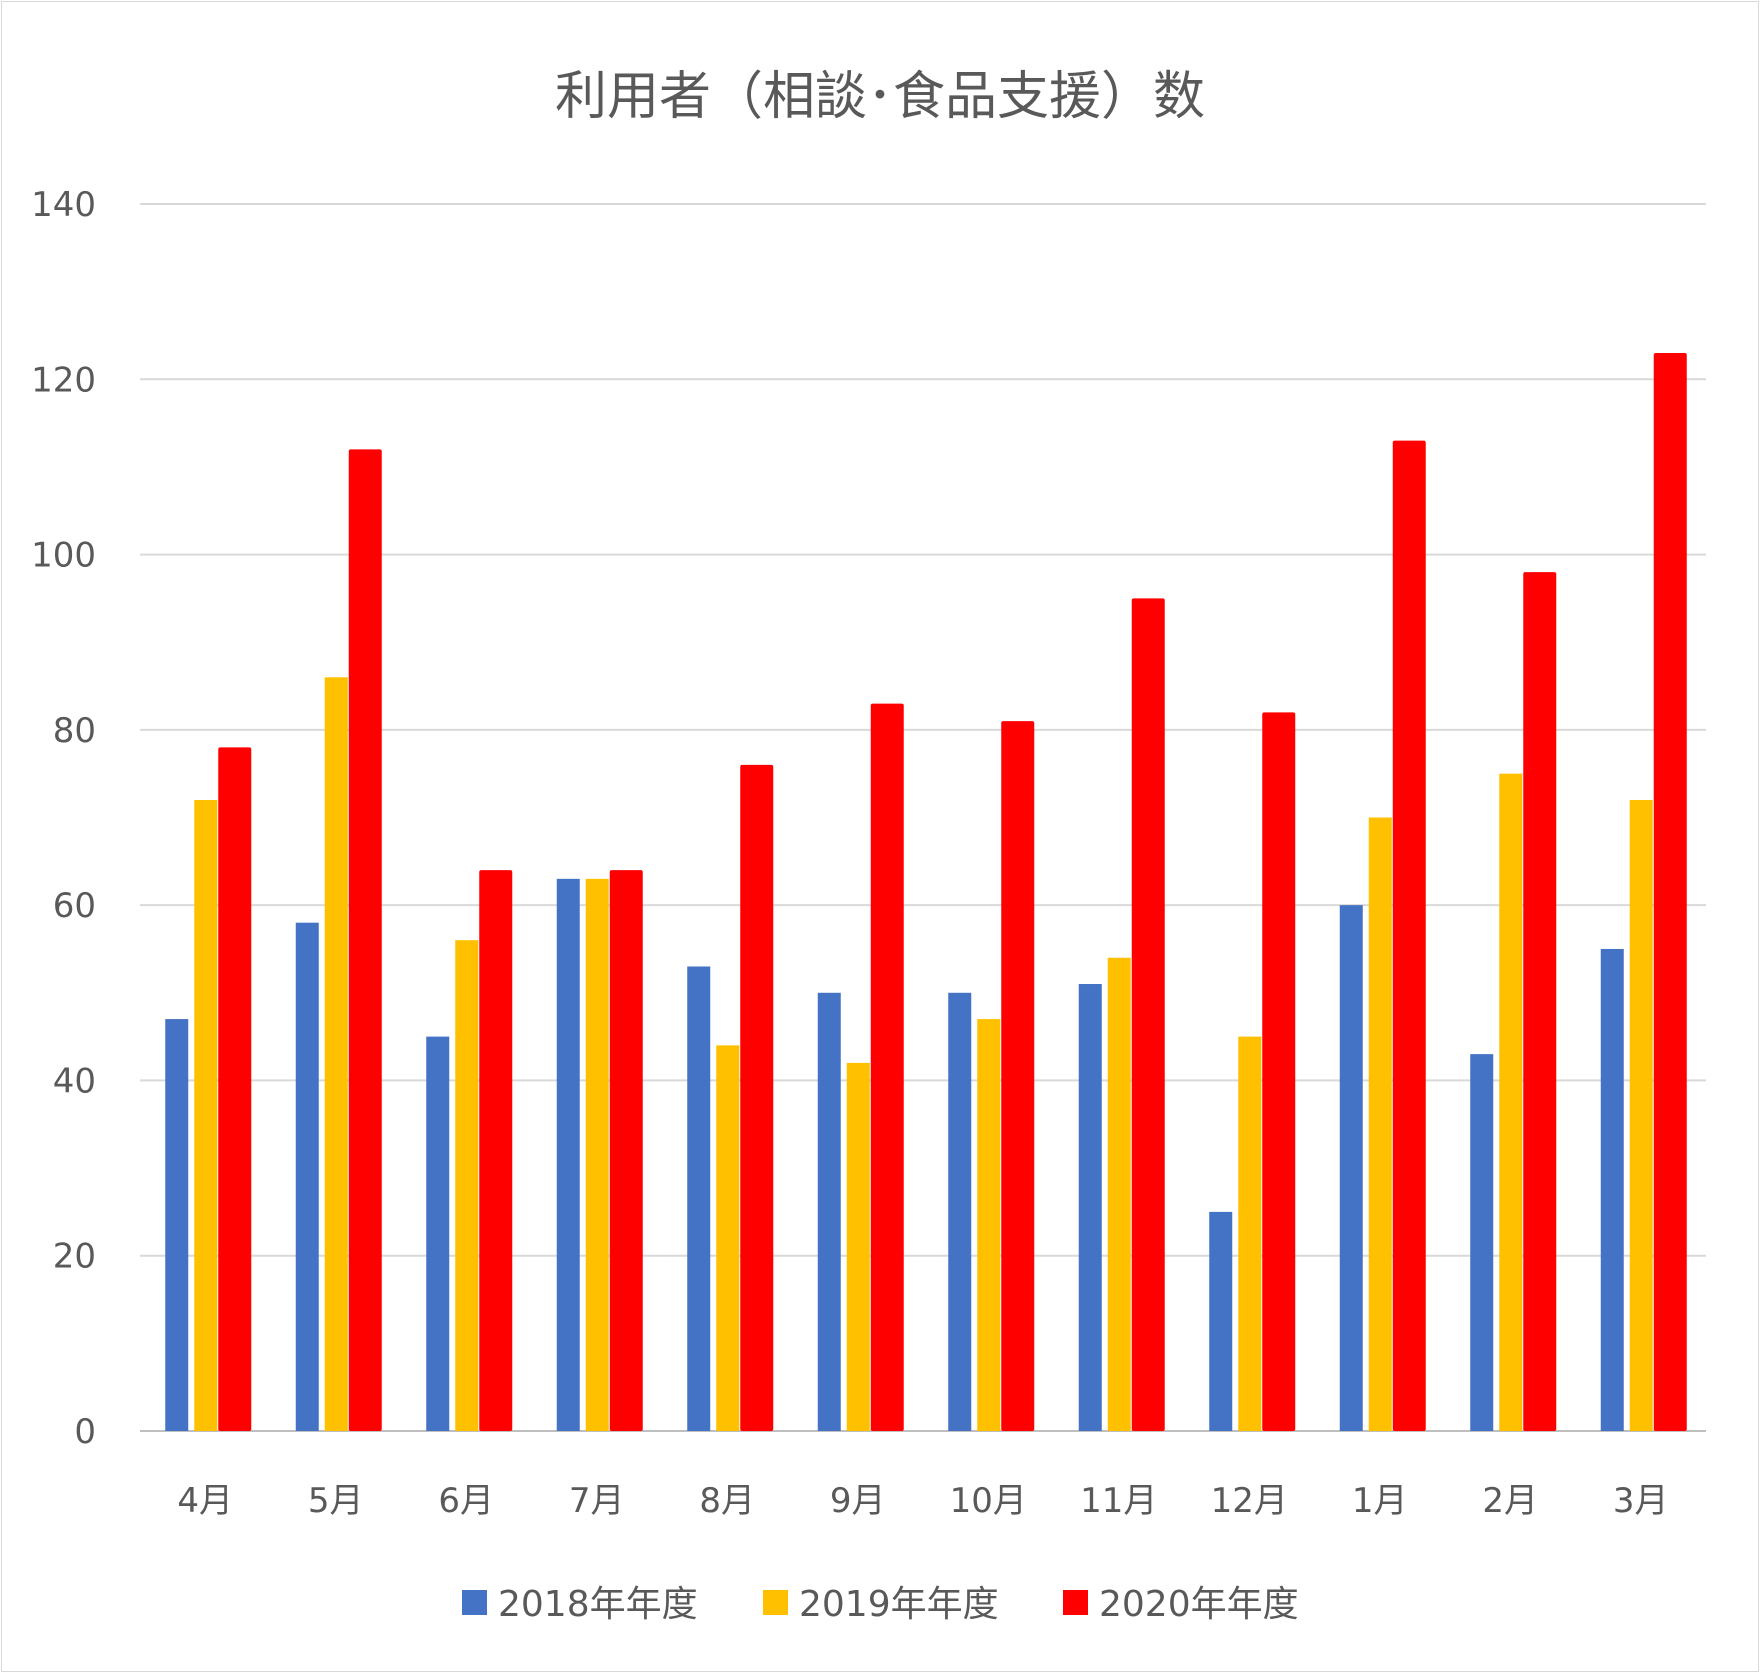 This screenshot has width=1760, height=1673. What do you see at coordinates (365, 940) in the screenshot?
I see `bar-2020年年度-5月` at bounding box center [365, 940].